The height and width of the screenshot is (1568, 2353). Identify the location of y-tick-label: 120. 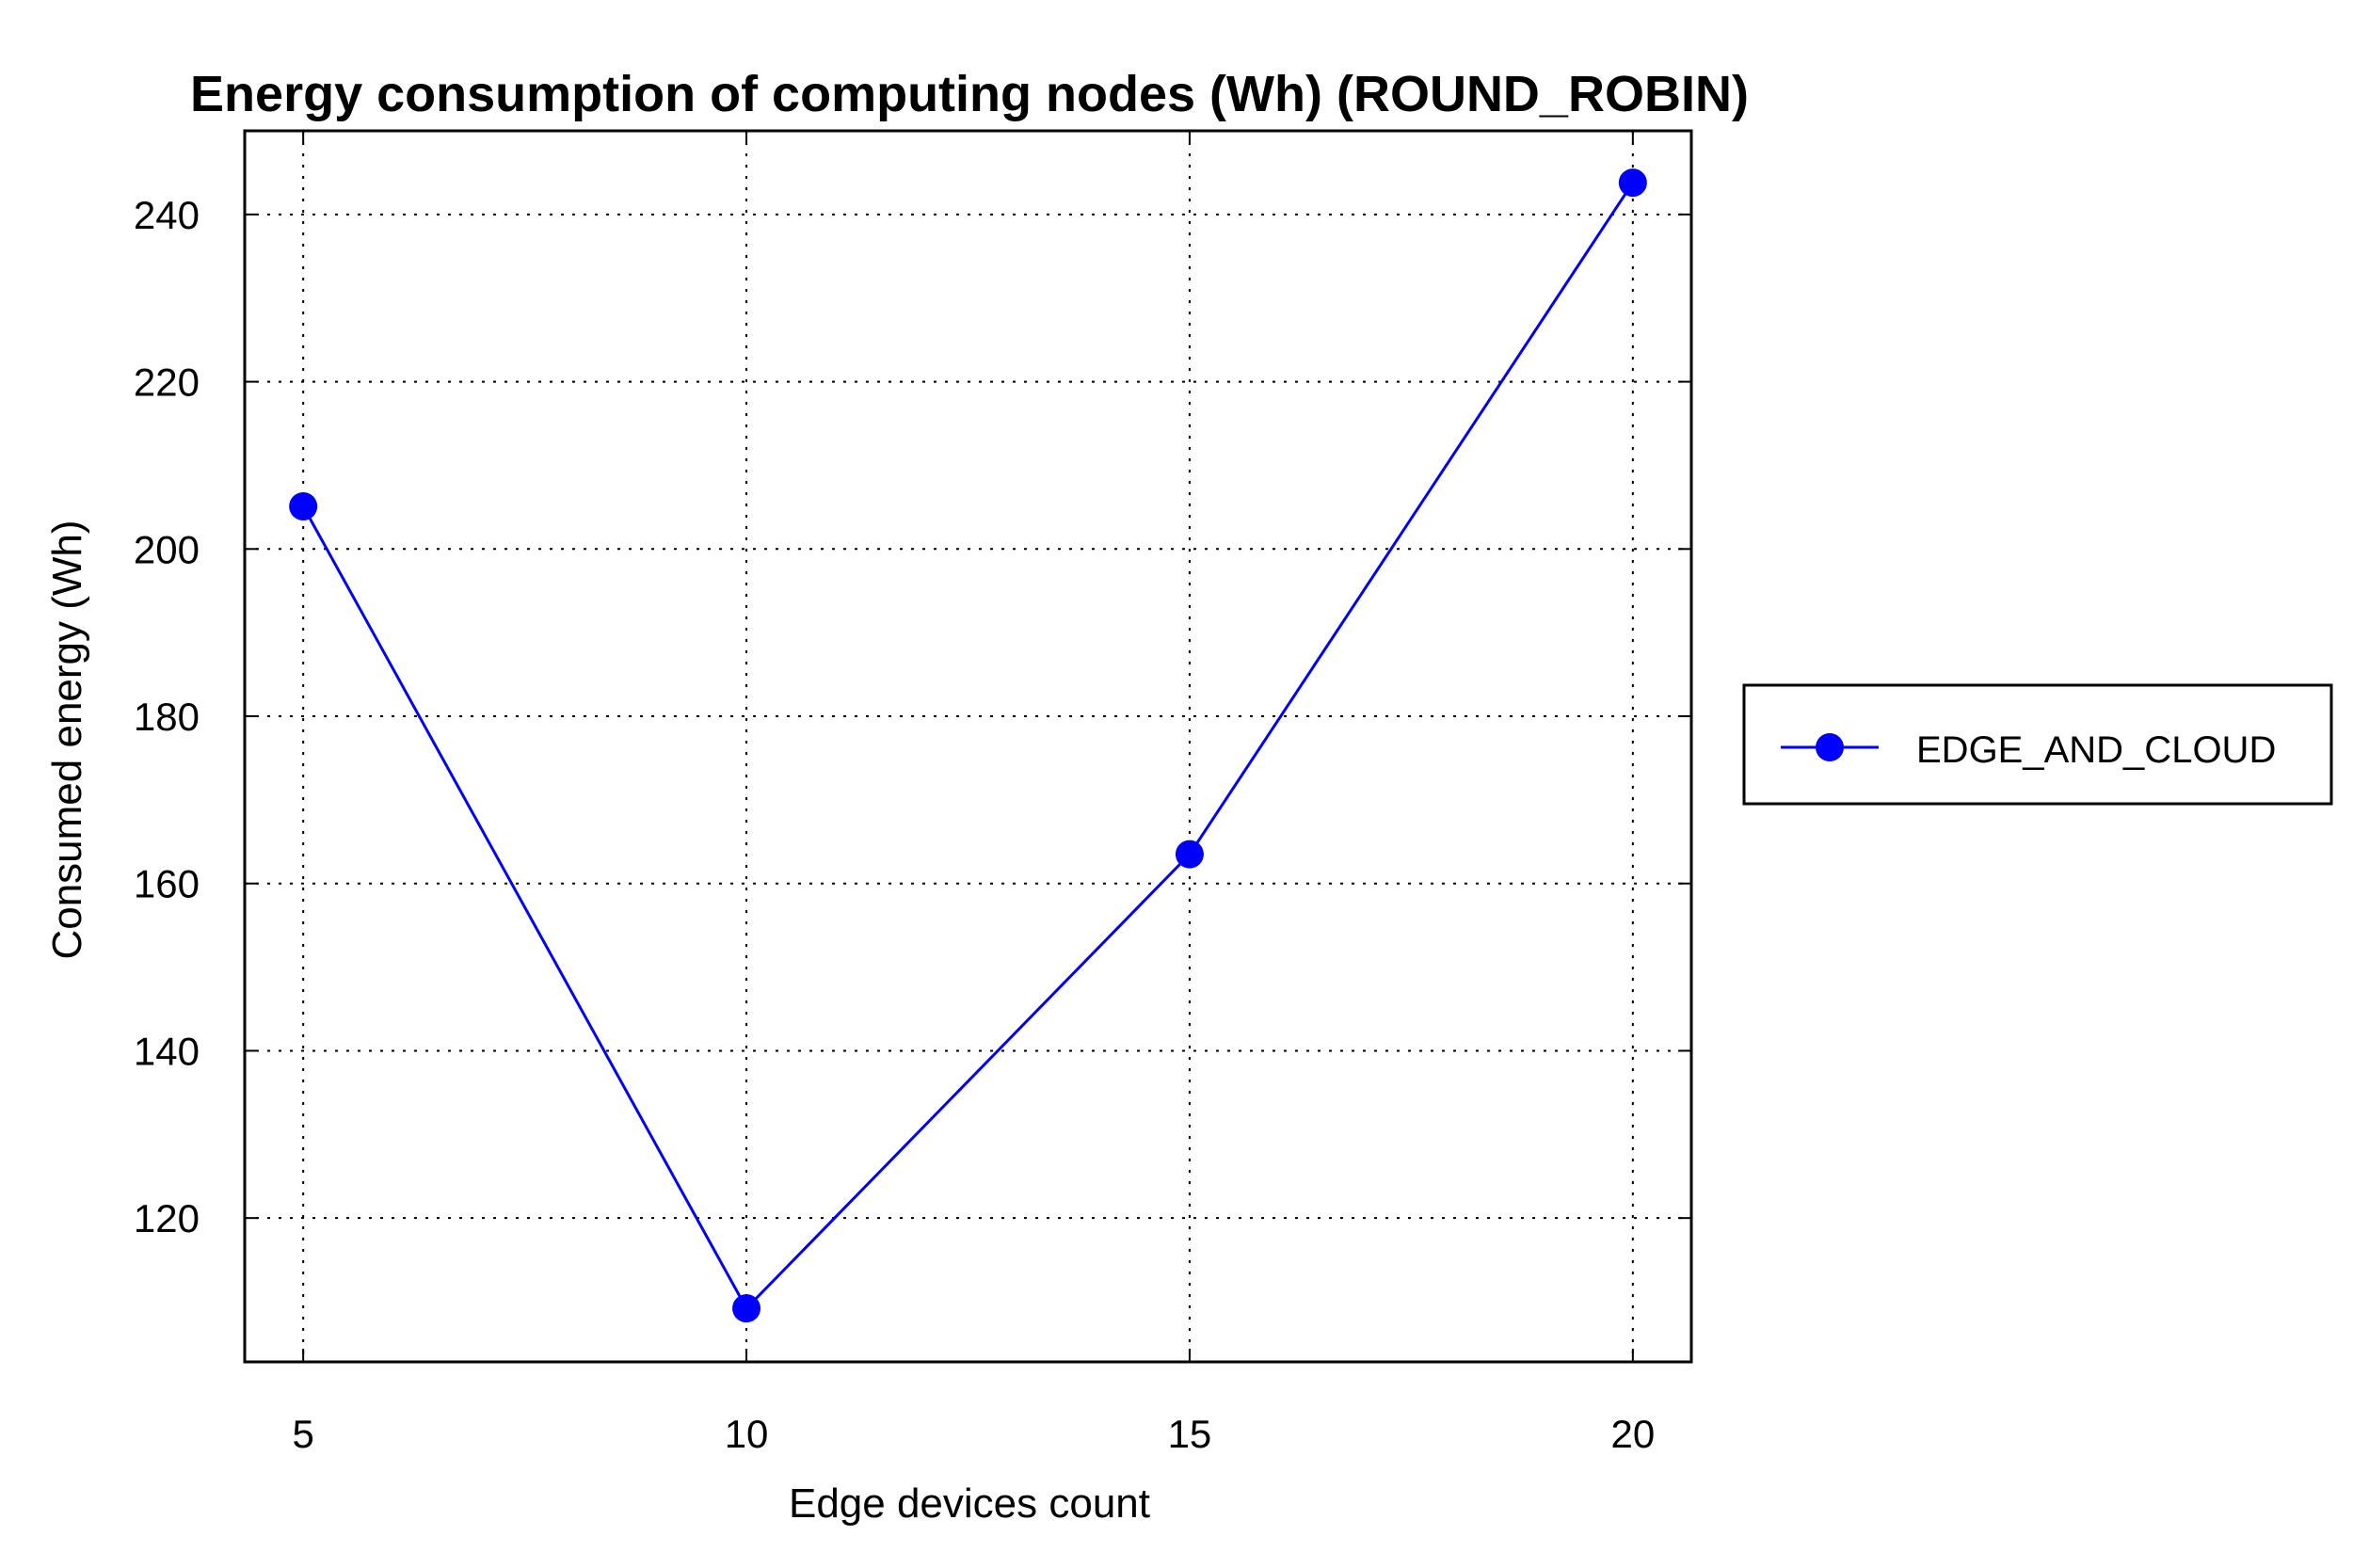
(167, 1218).